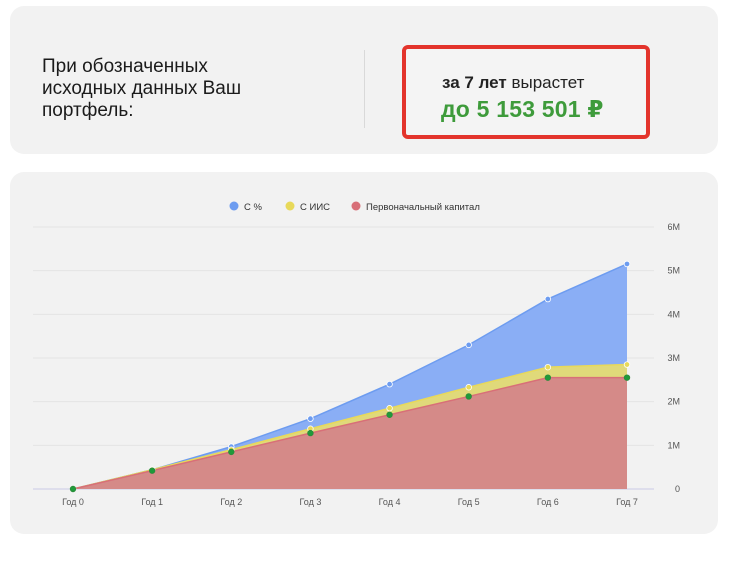 The height and width of the screenshot is (570, 740). What do you see at coordinates (673, 271) in the screenshot?
I see `y-tick-label: 5M` at bounding box center [673, 271].